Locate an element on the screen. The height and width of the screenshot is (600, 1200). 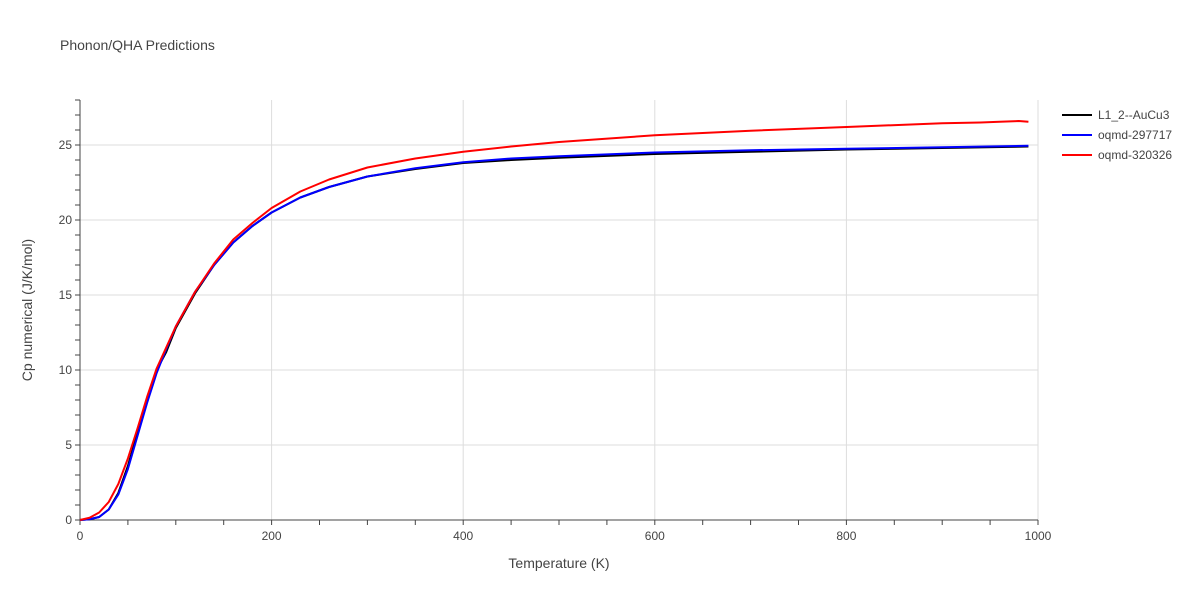
x-tick-label: 600 is located at coordinates (655, 536).